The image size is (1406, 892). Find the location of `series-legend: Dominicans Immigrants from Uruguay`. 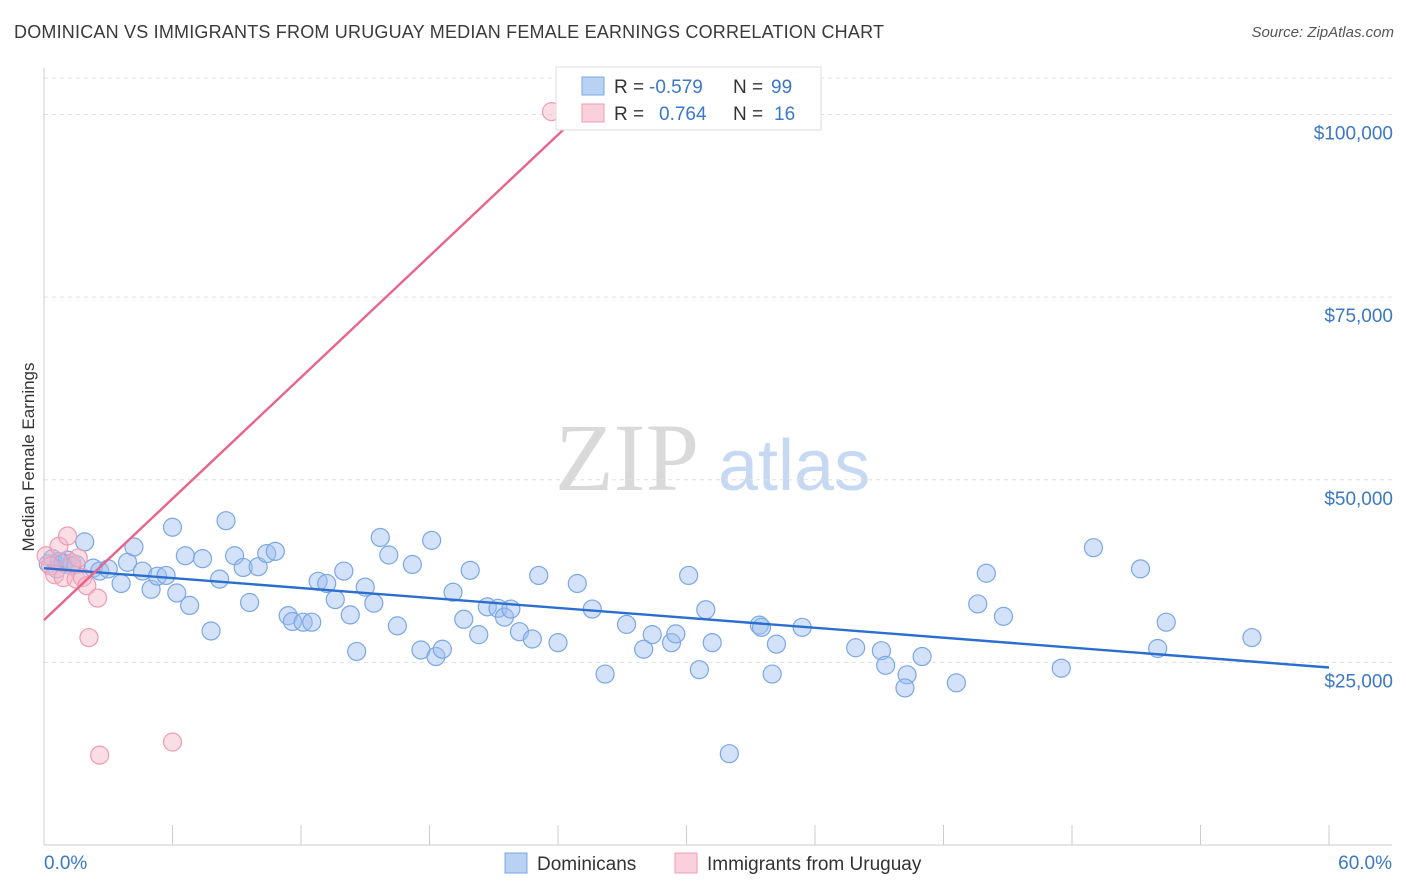

series-legend: Dominicans Immigrants from Uruguay is located at coordinates (713, 863).